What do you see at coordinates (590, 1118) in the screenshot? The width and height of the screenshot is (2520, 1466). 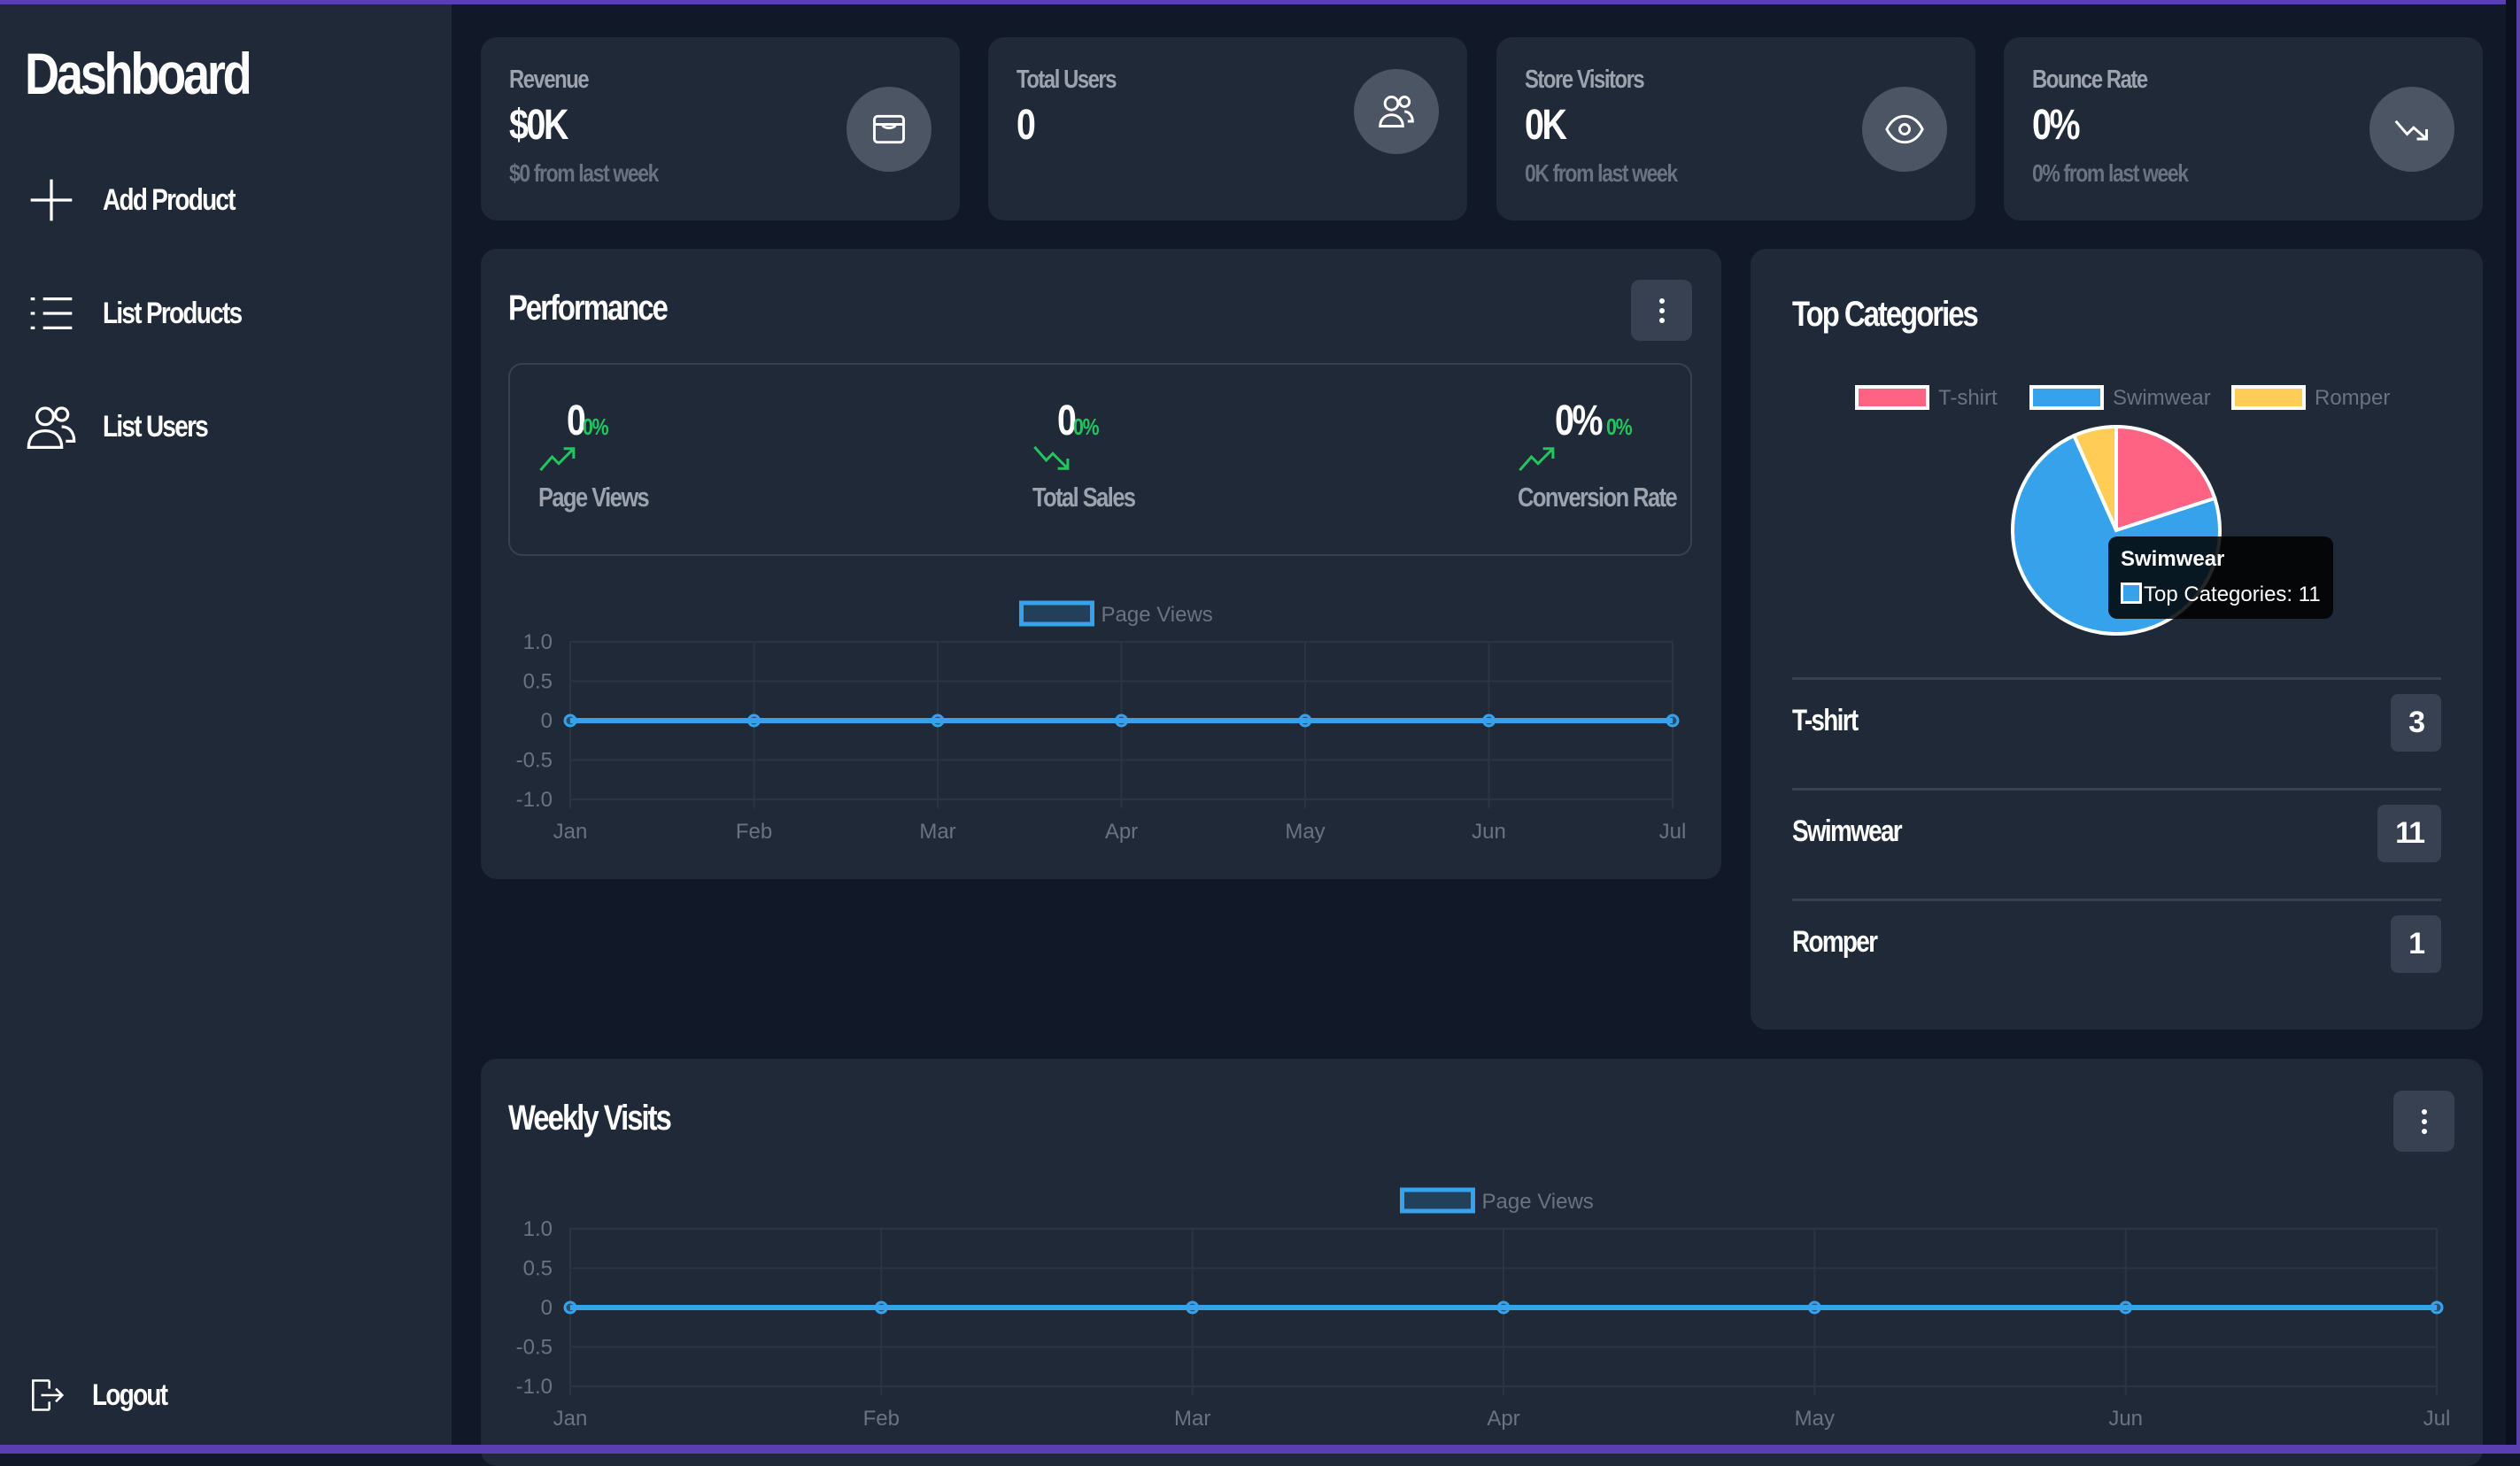 I see `weekly-visits-title: Weekly Visits` at bounding box center [590, 1118].